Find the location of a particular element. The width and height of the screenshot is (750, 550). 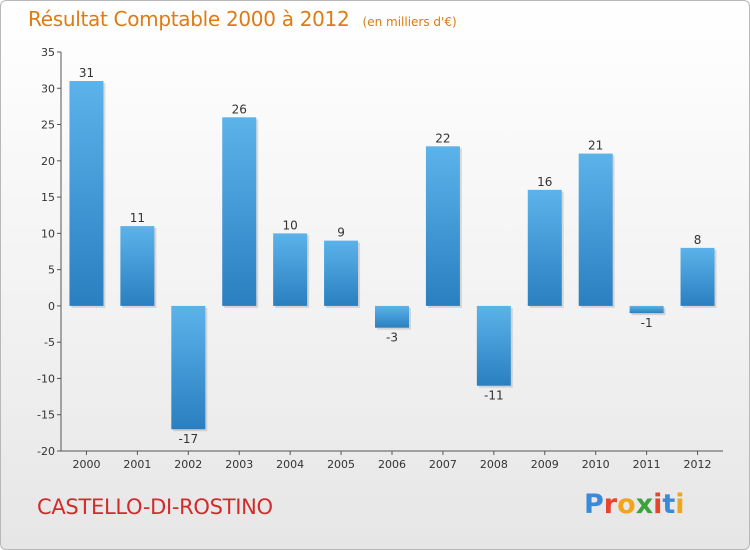

y-tick-label: 5 is located at coordinates (51, 270).